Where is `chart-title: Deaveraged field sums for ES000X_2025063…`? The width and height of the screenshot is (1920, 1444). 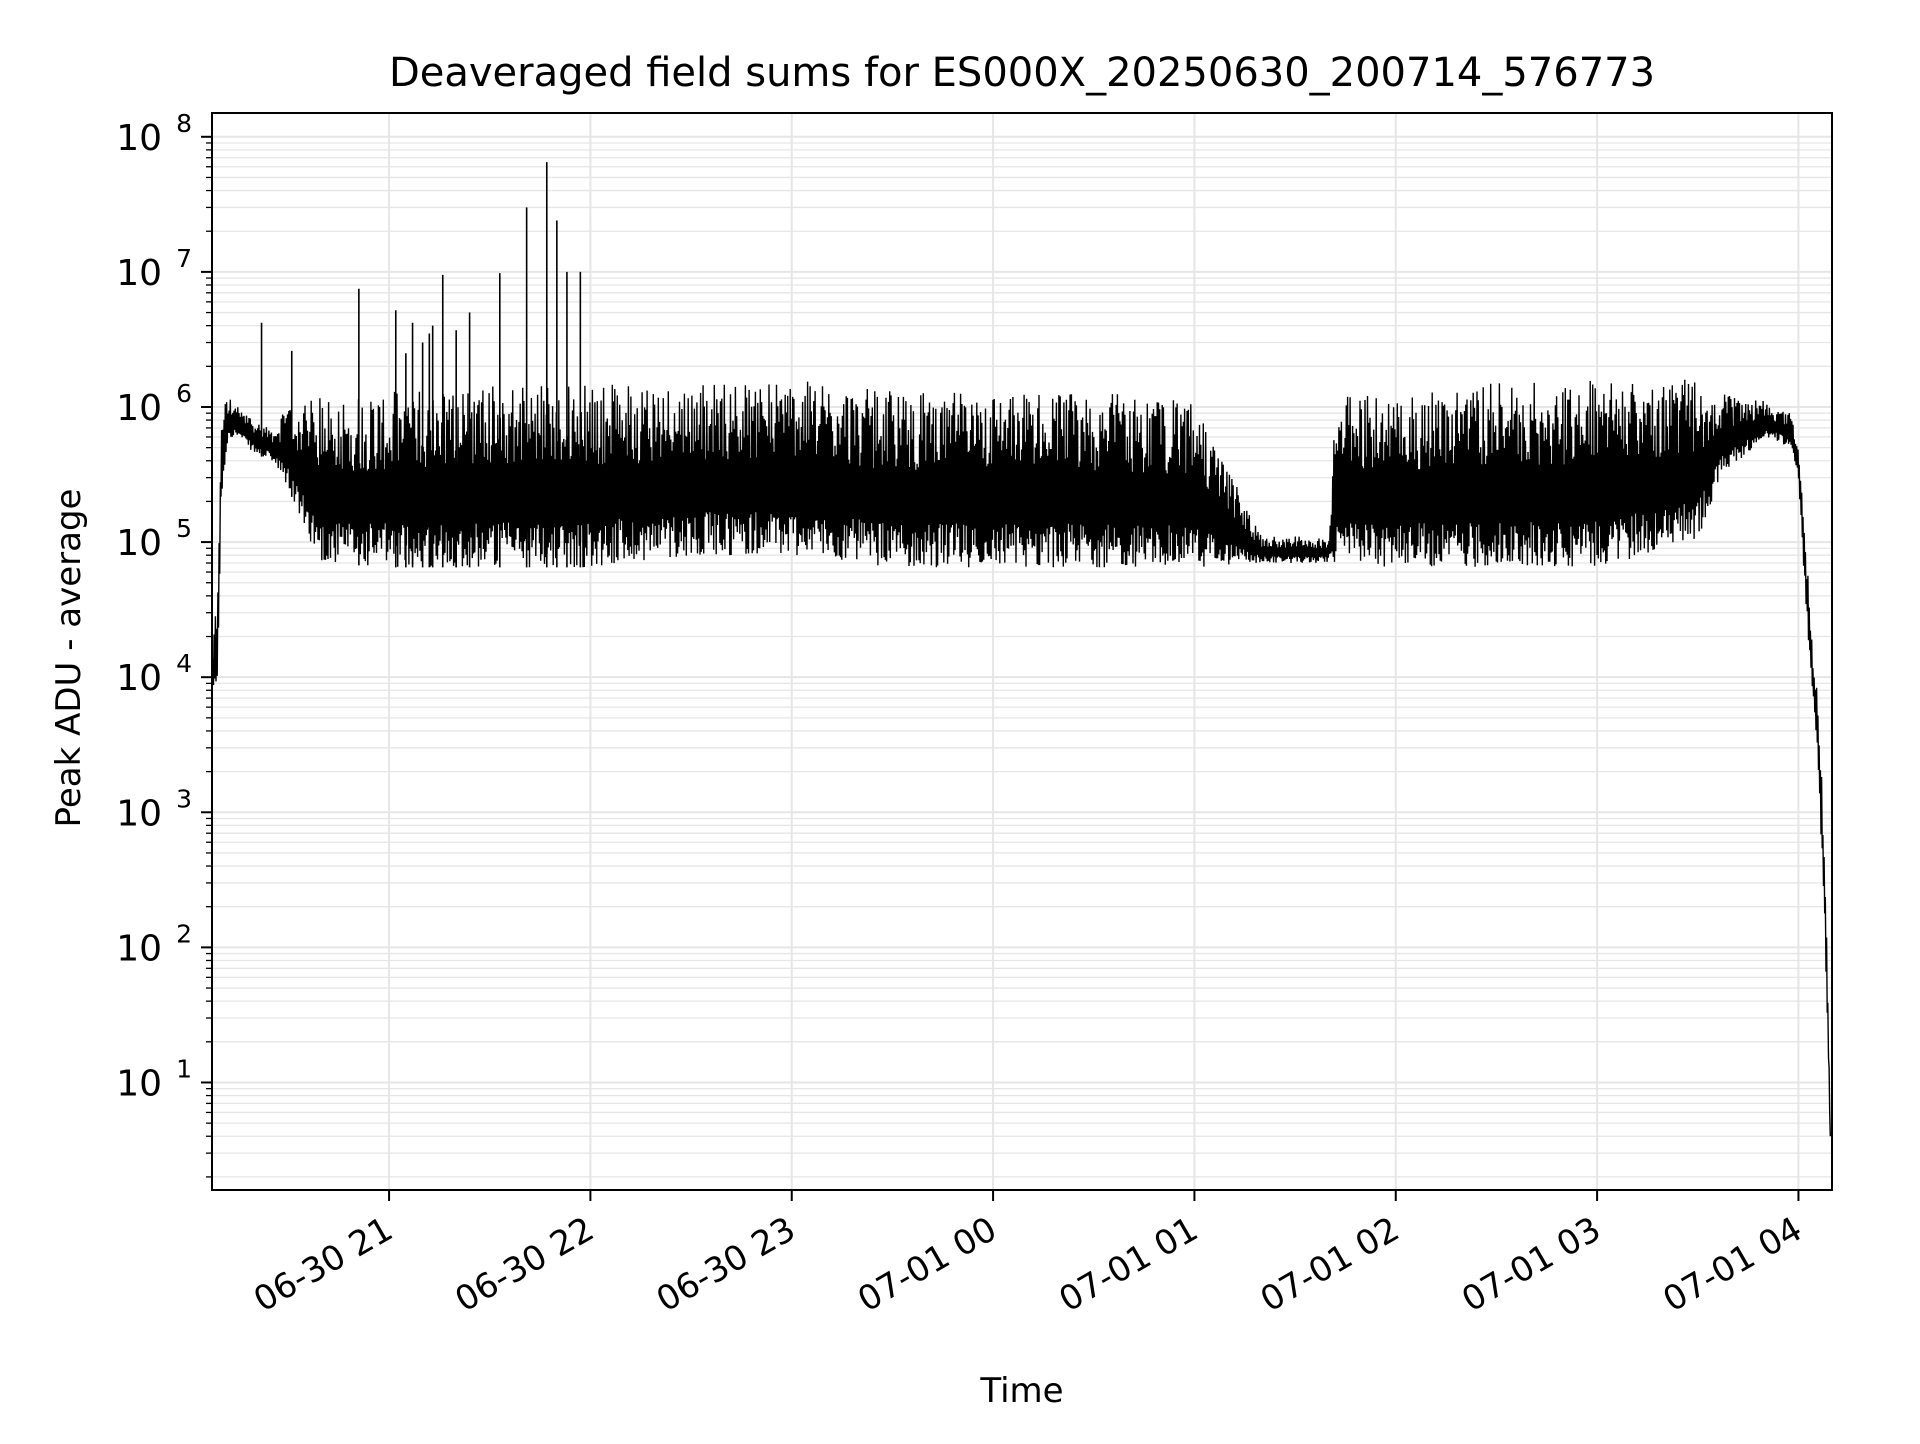 chart-title: Deaveraged field sums for ES000X_2025063… is located at coordinates (1022, 73).